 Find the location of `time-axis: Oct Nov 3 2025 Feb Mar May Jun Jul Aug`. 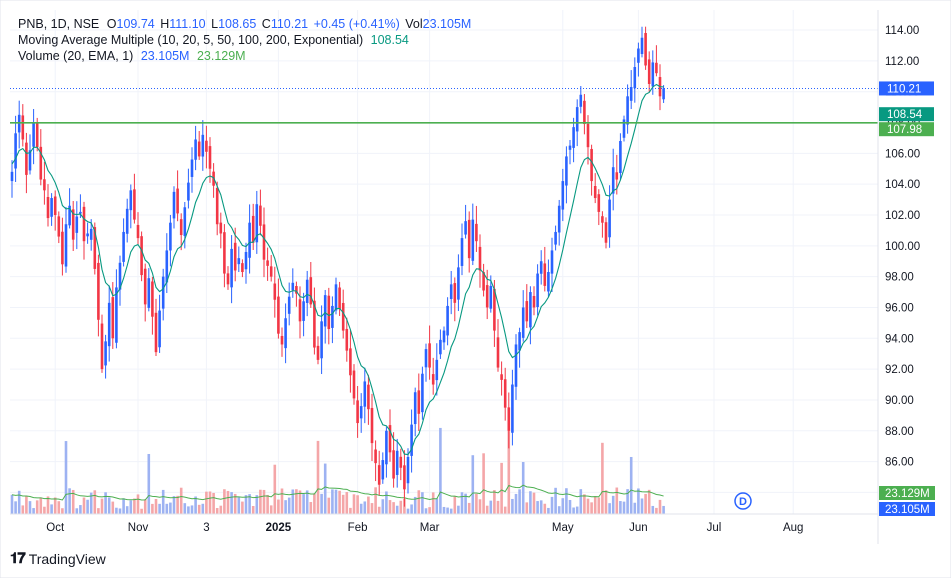

time-axis: Oct Nov 3 2025 Feb Mar May Jun Jul Aug is located at coordinates (424, 528).